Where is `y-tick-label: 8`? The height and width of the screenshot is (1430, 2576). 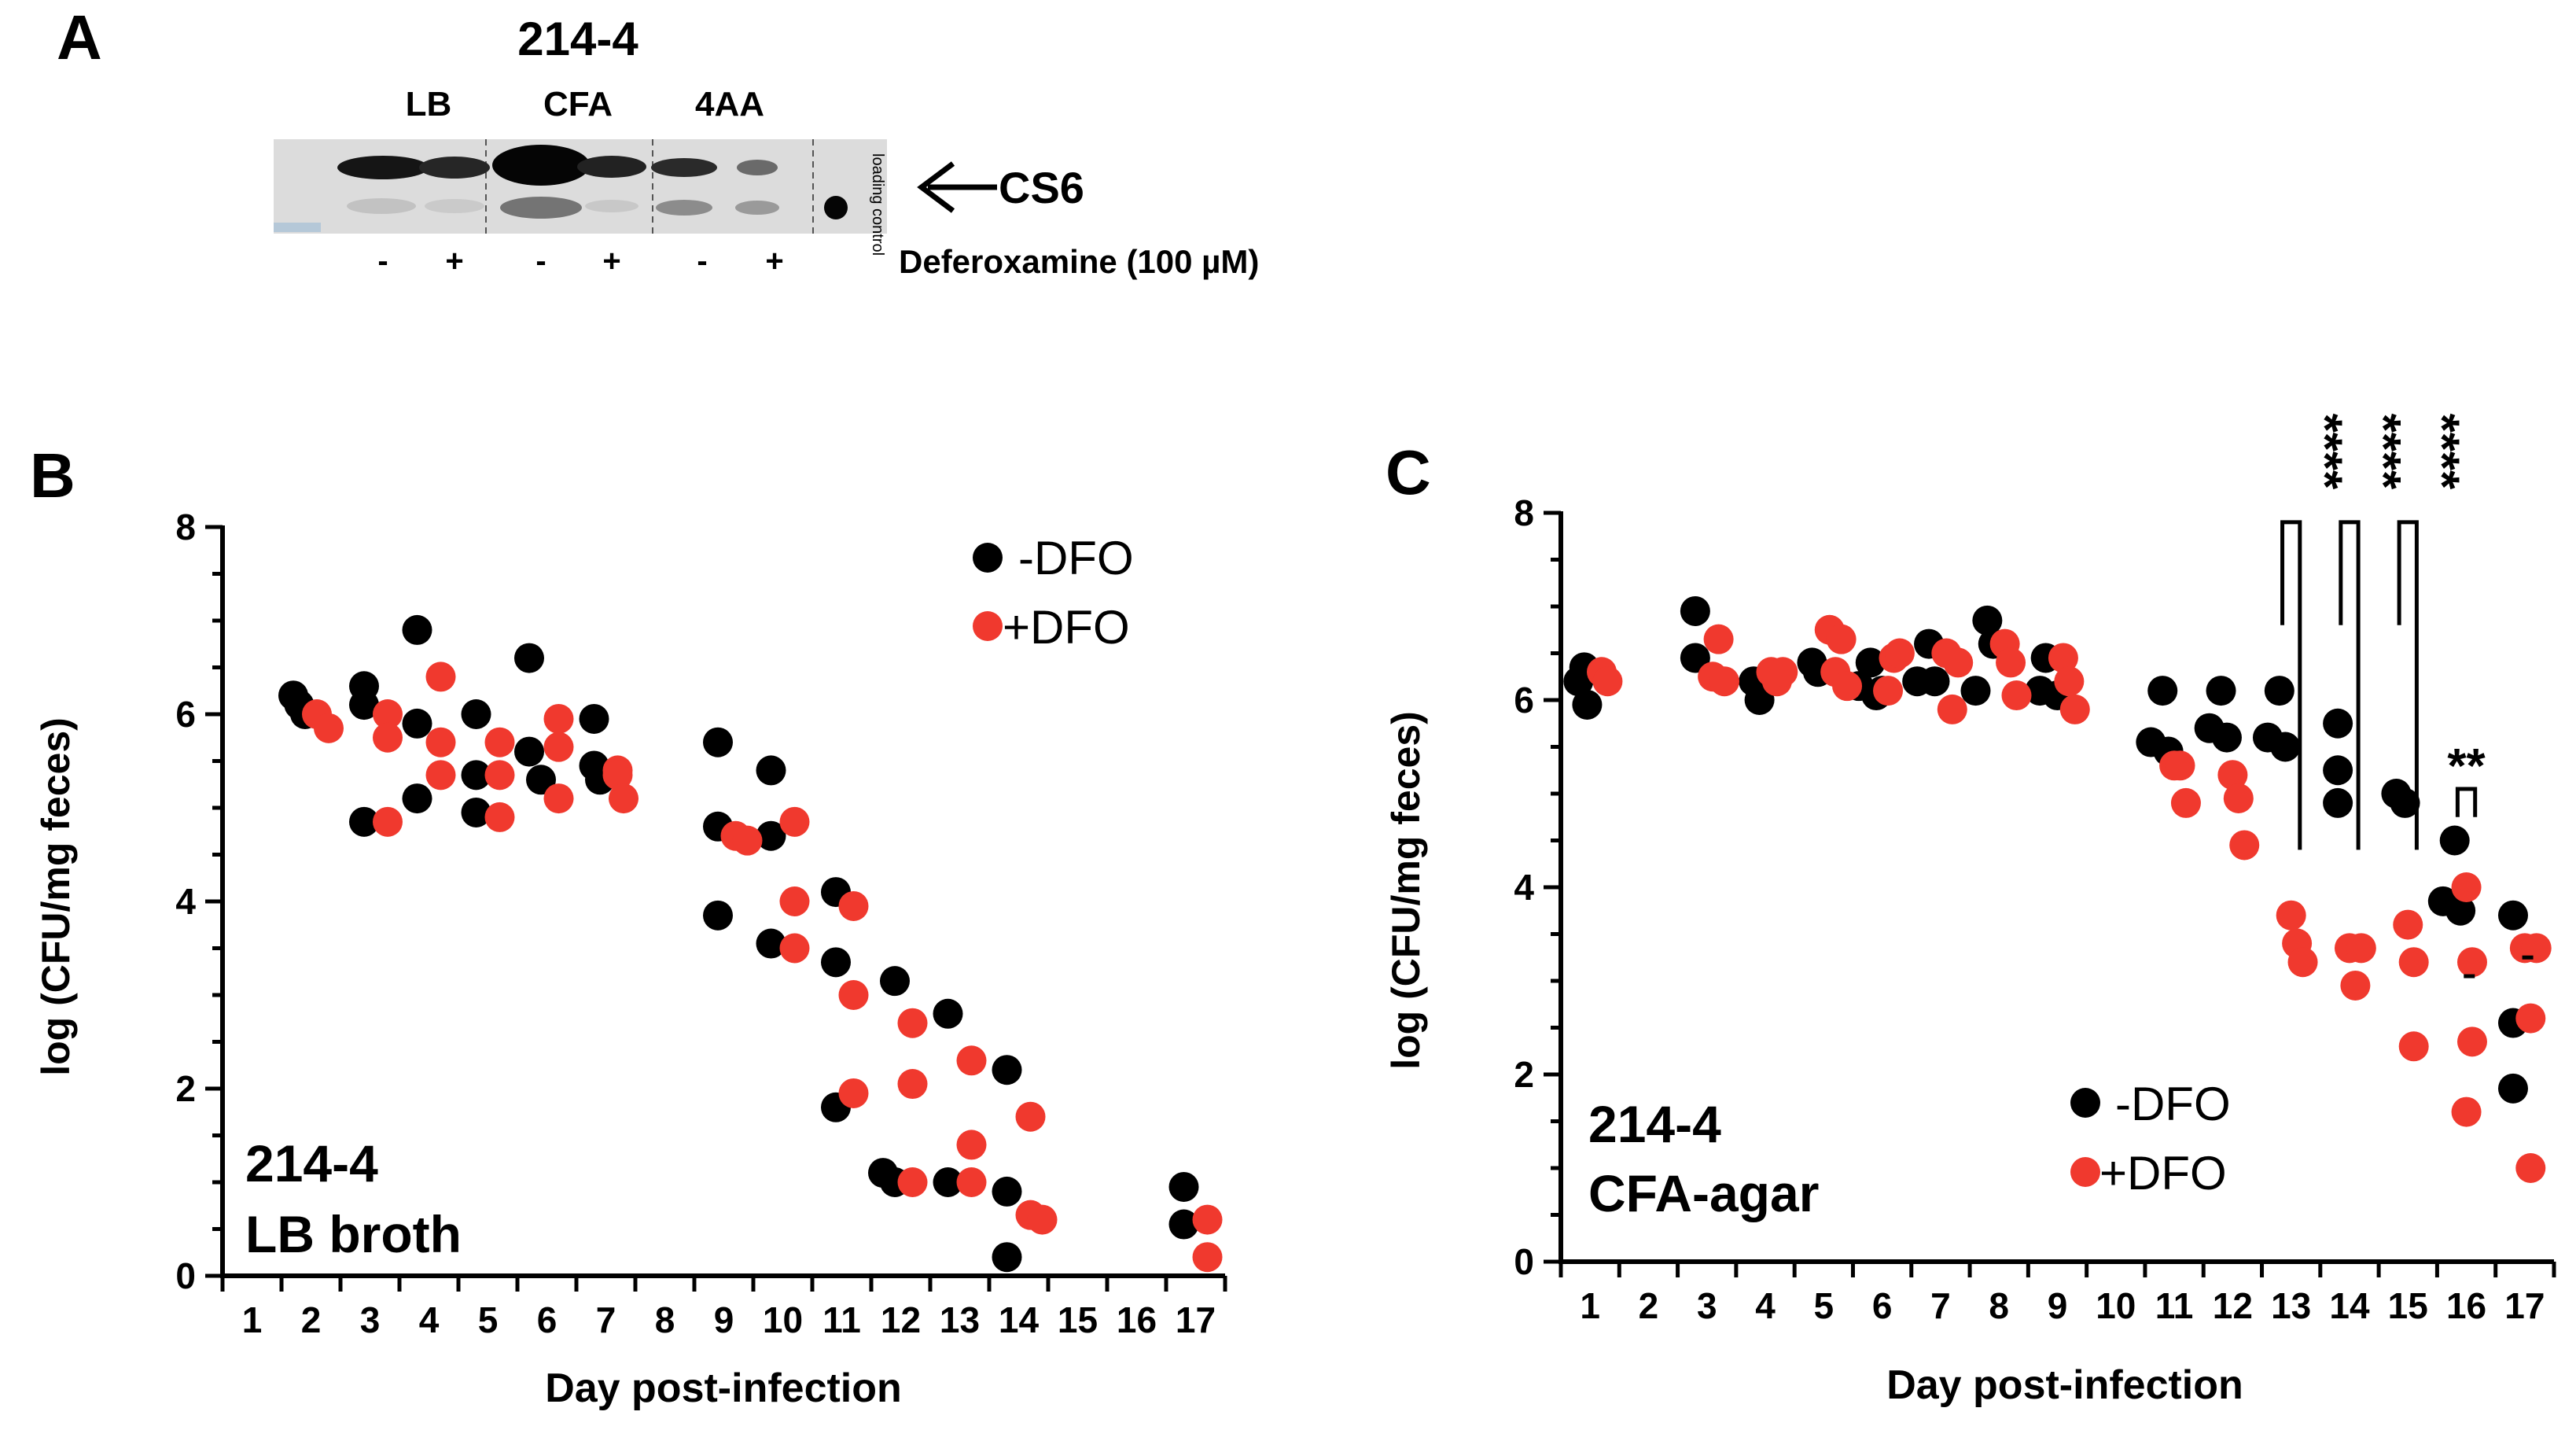
y-tick-label: 8 is located at coordinates (185, 527).